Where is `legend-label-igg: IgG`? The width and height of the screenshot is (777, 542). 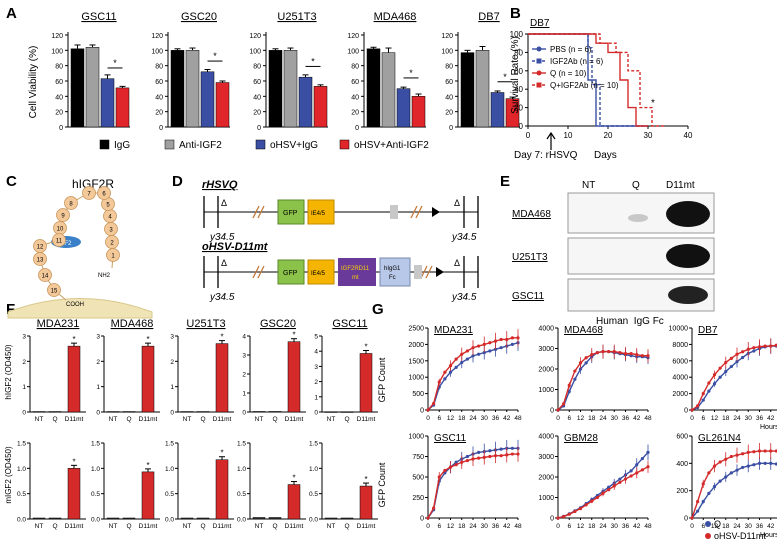
legend-label-igg: IgG is located at coordinates (122, 145).